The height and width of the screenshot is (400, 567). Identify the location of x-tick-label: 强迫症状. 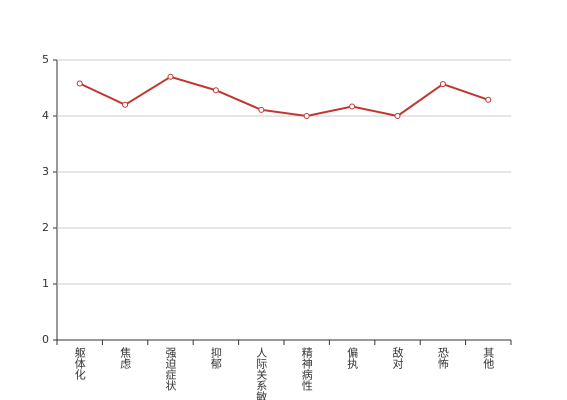
(170, 369).